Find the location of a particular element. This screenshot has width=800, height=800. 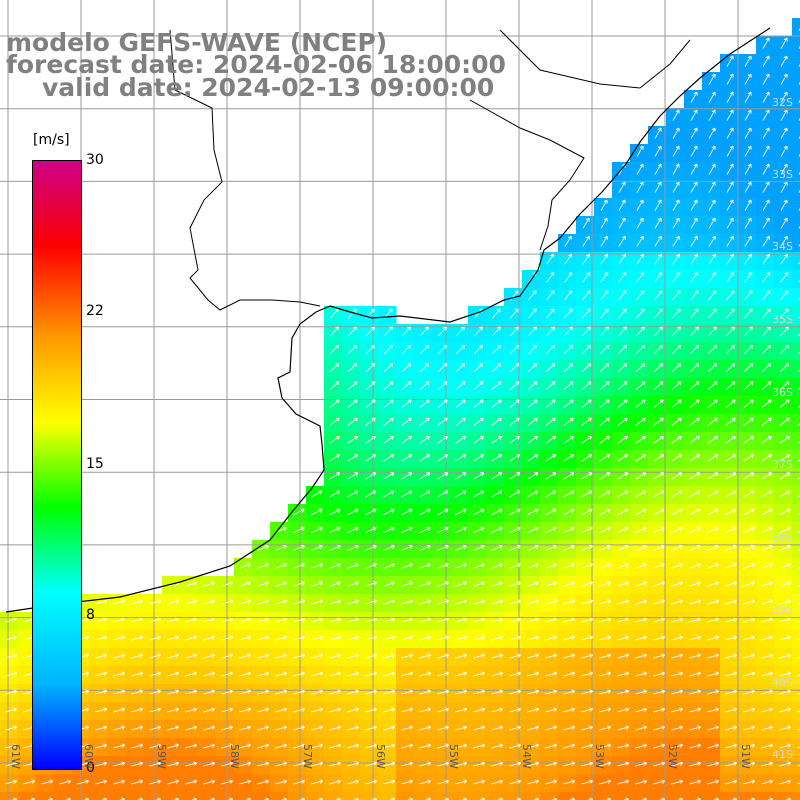

colorbar-tick-30: 30 is located at coordinates (95, 160).